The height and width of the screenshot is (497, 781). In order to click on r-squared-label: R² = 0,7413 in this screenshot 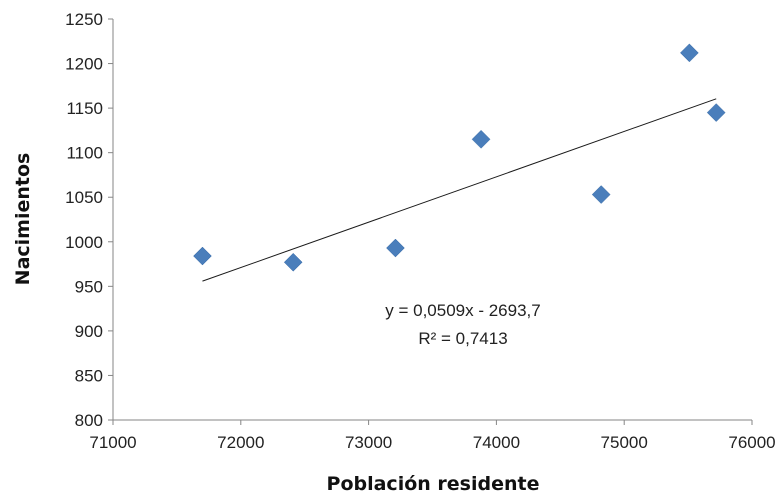, I will do `click(462, 338)`.